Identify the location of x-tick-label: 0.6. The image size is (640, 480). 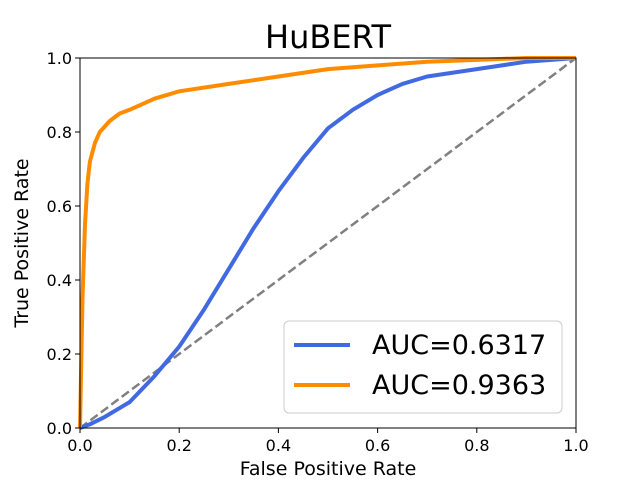
(377, 445).